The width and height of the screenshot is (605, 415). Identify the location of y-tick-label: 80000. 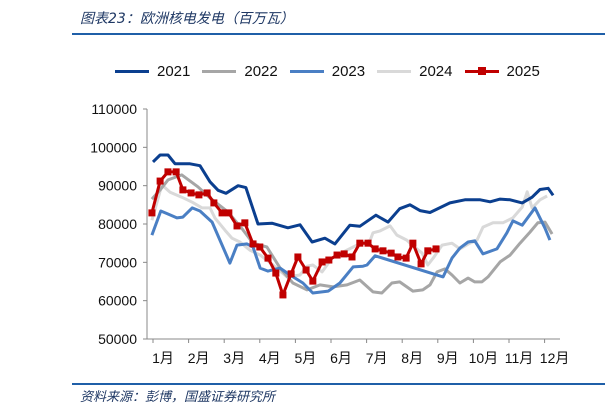
(117, 224).